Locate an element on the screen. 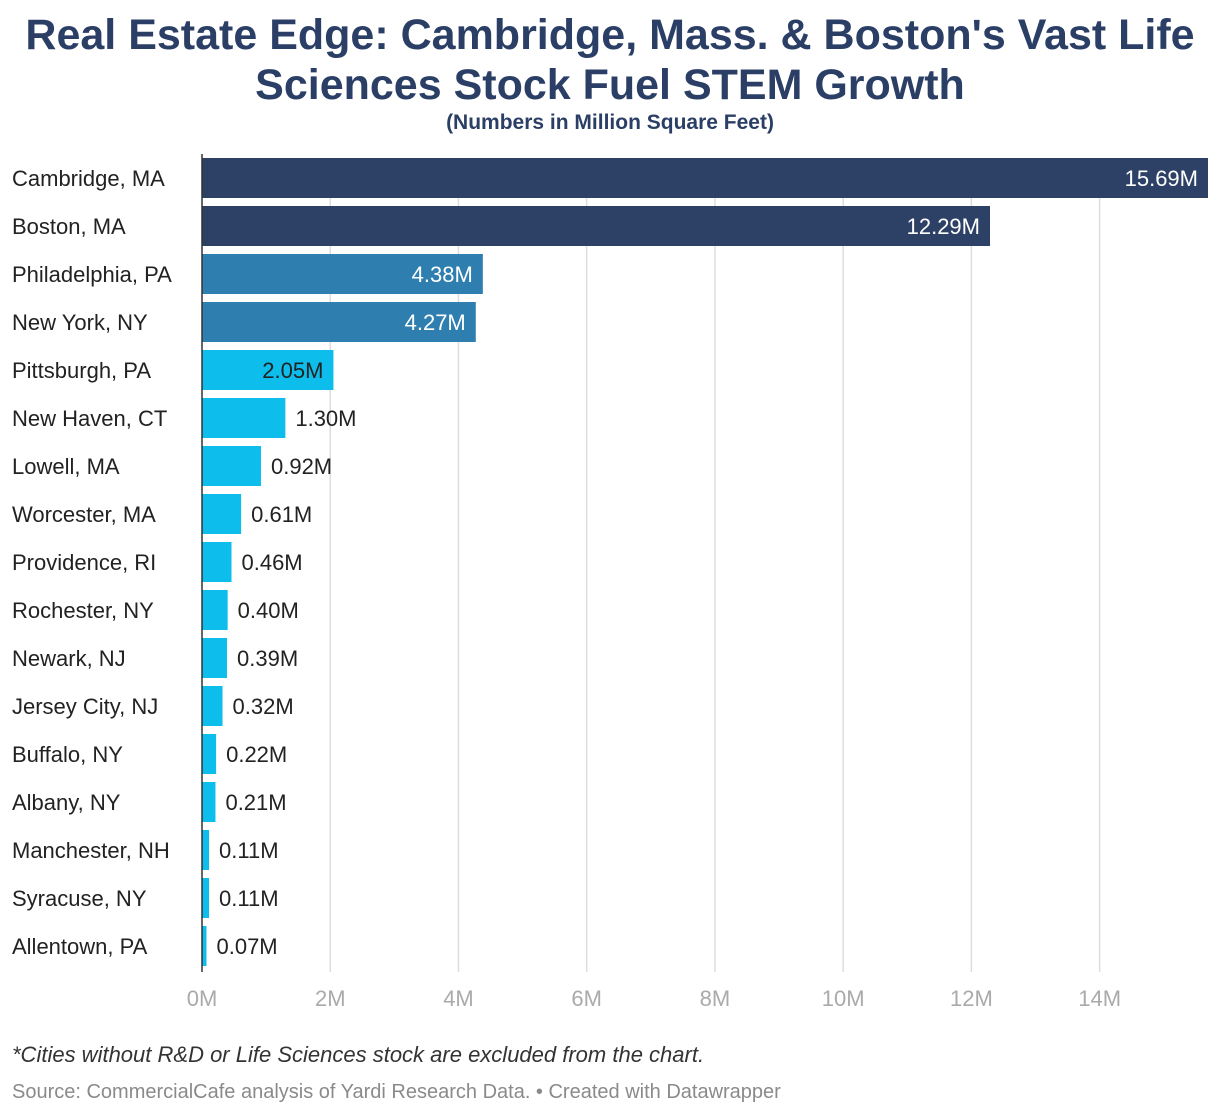  chart-subtitle: (Numbers in Million Square Feet) is located at coordinates (610, 122).